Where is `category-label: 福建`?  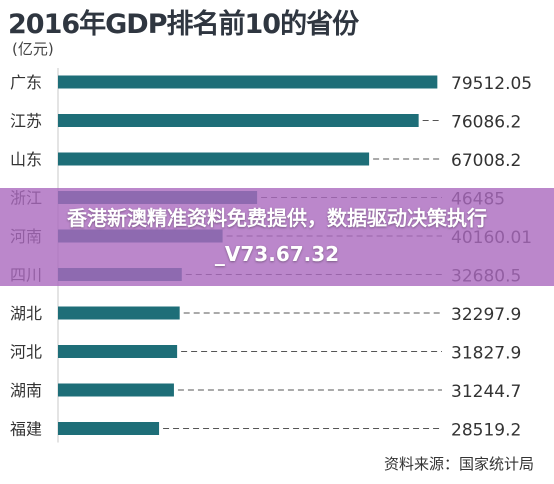
category-label: 福建 is located at coordinates (26, 429).